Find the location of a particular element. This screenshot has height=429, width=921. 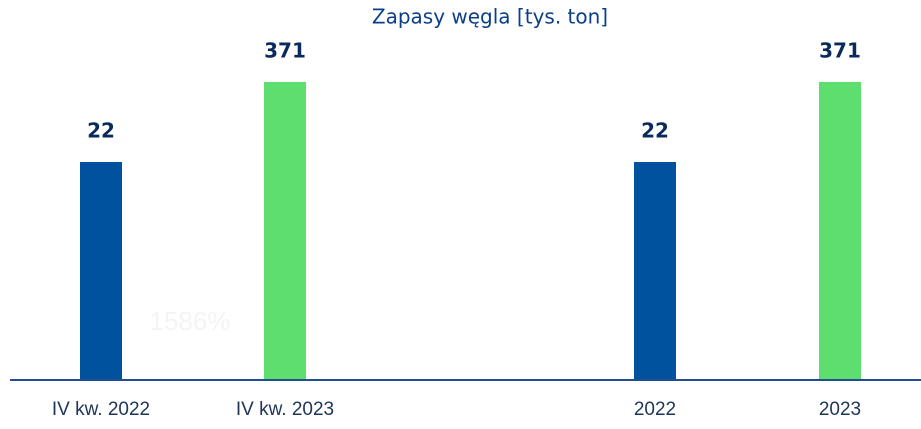

x-tick-label: 2022 is located at coordinates (655, 409).